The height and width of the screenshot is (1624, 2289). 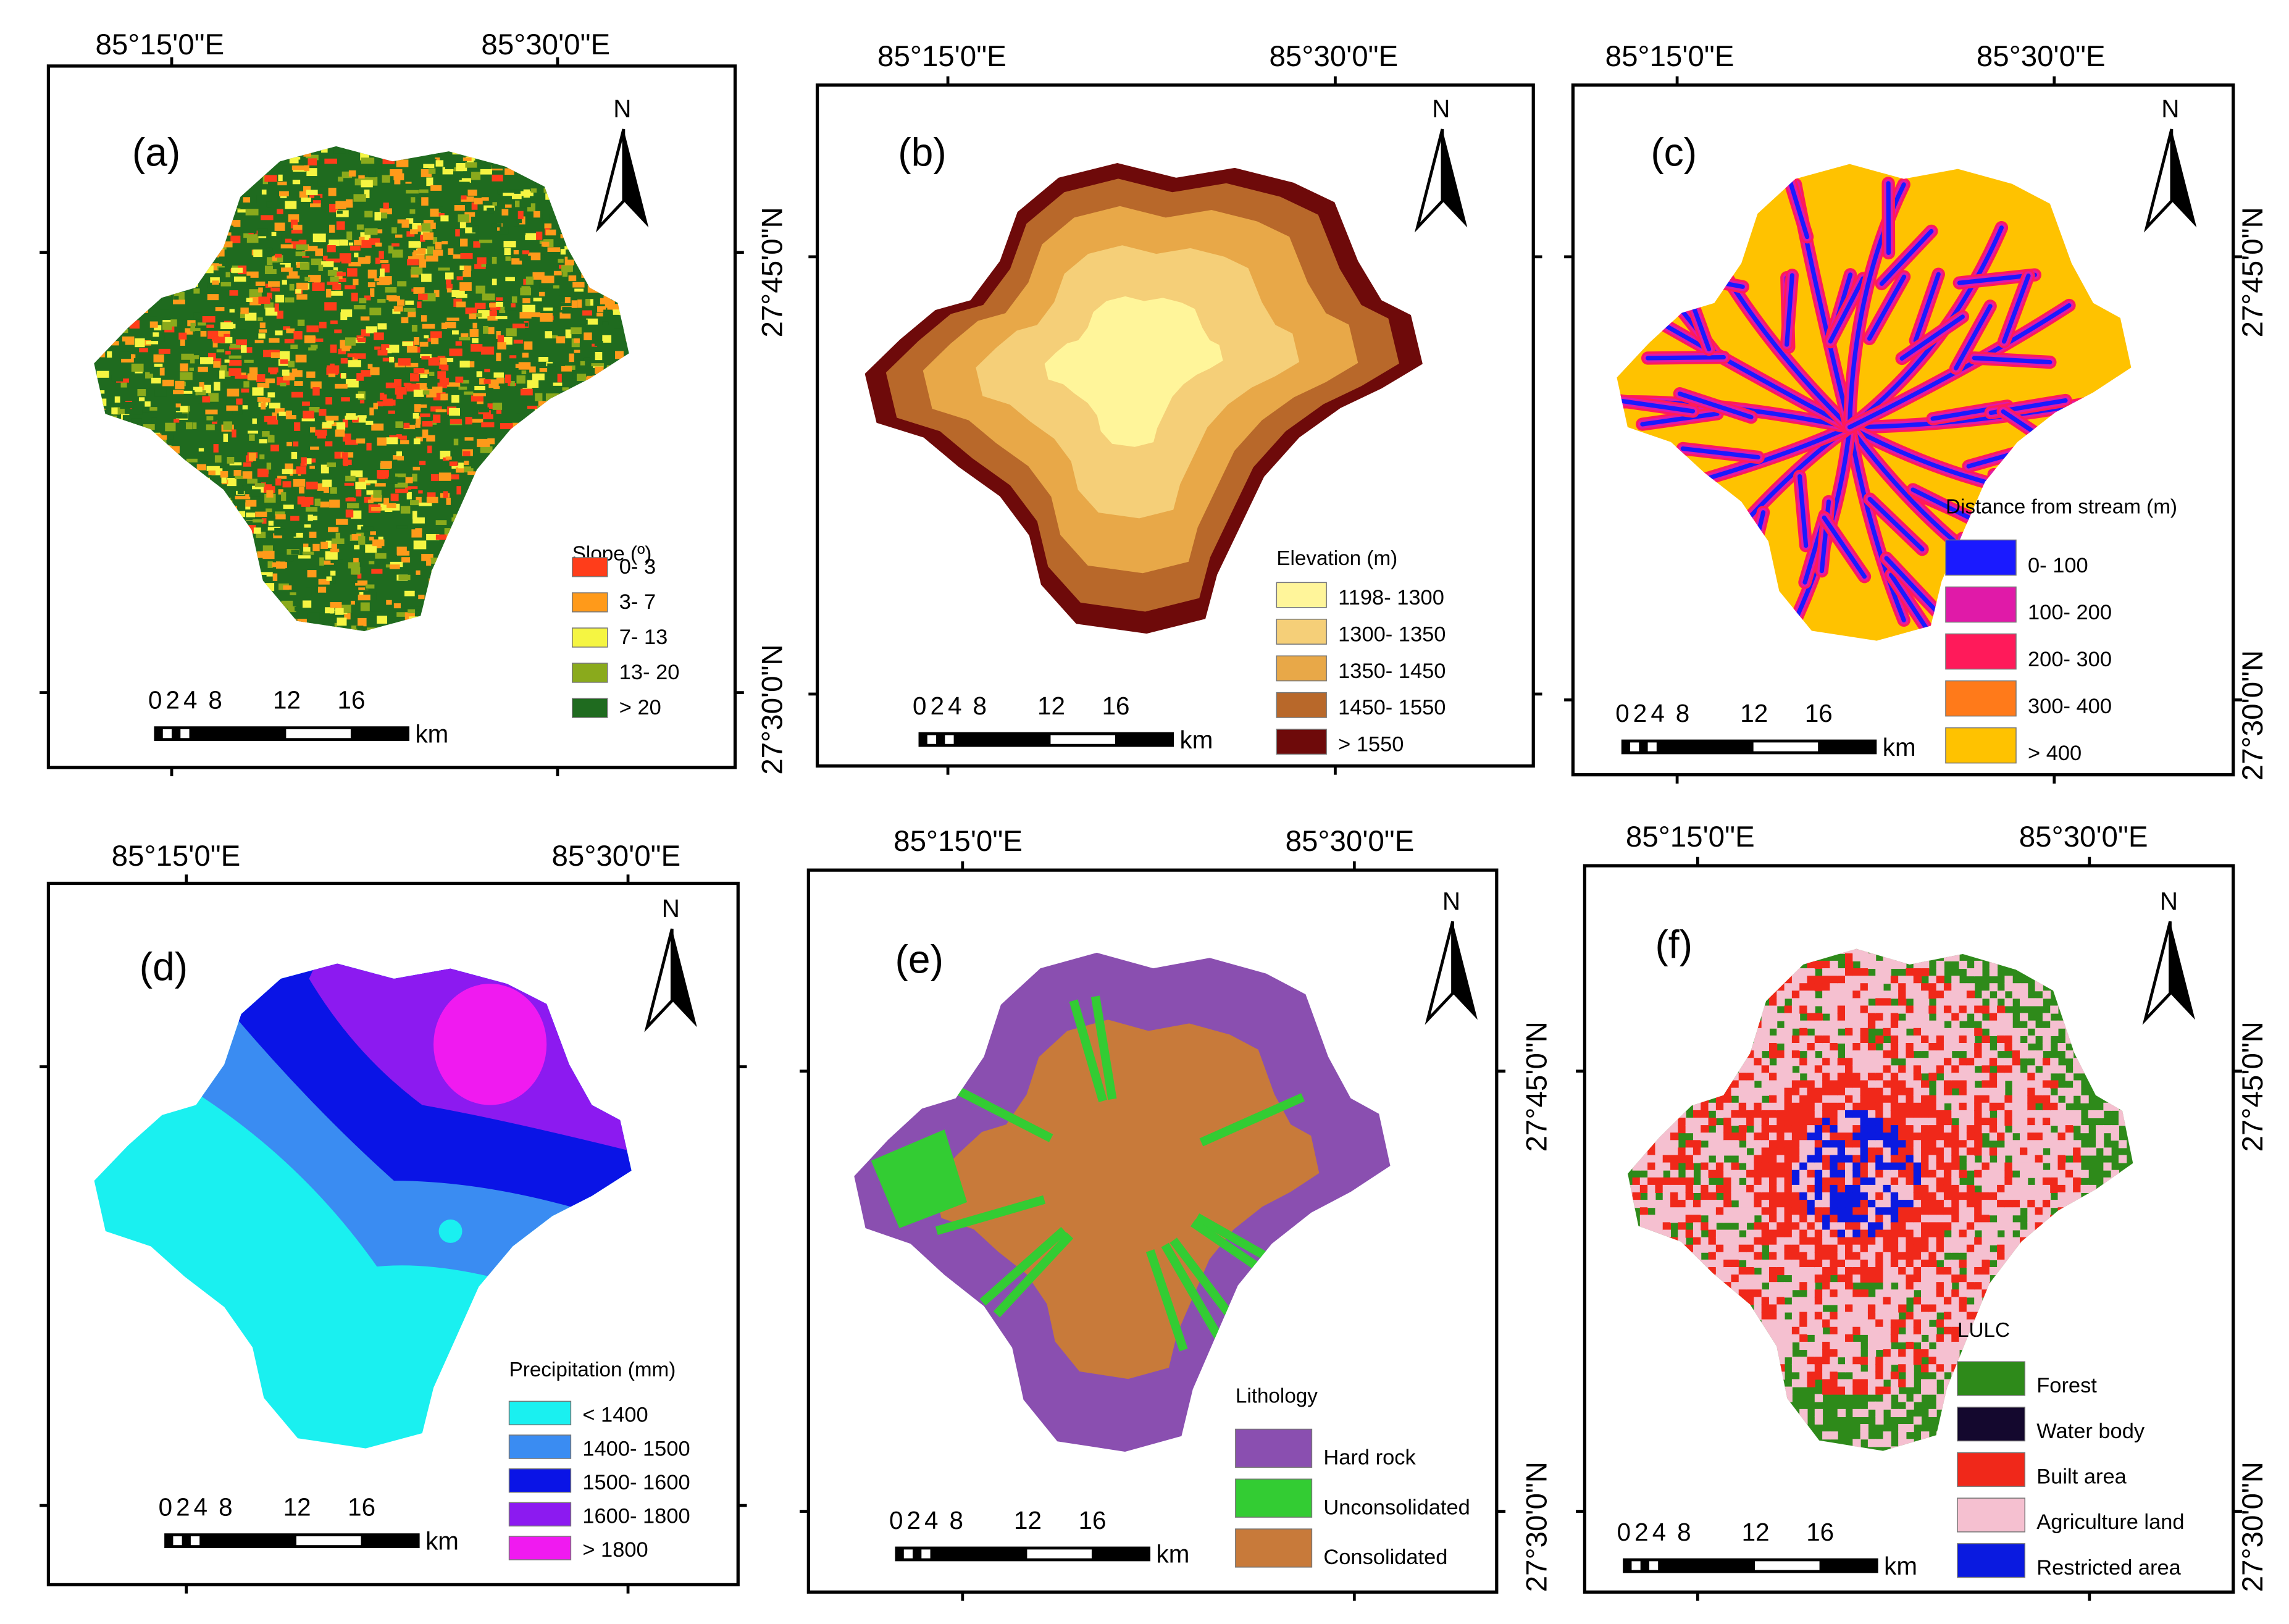 What do you see at coordinates (287, 700) in the screenshot?
I see `scale-tick-label: 12` at bounding box center [287, 700].